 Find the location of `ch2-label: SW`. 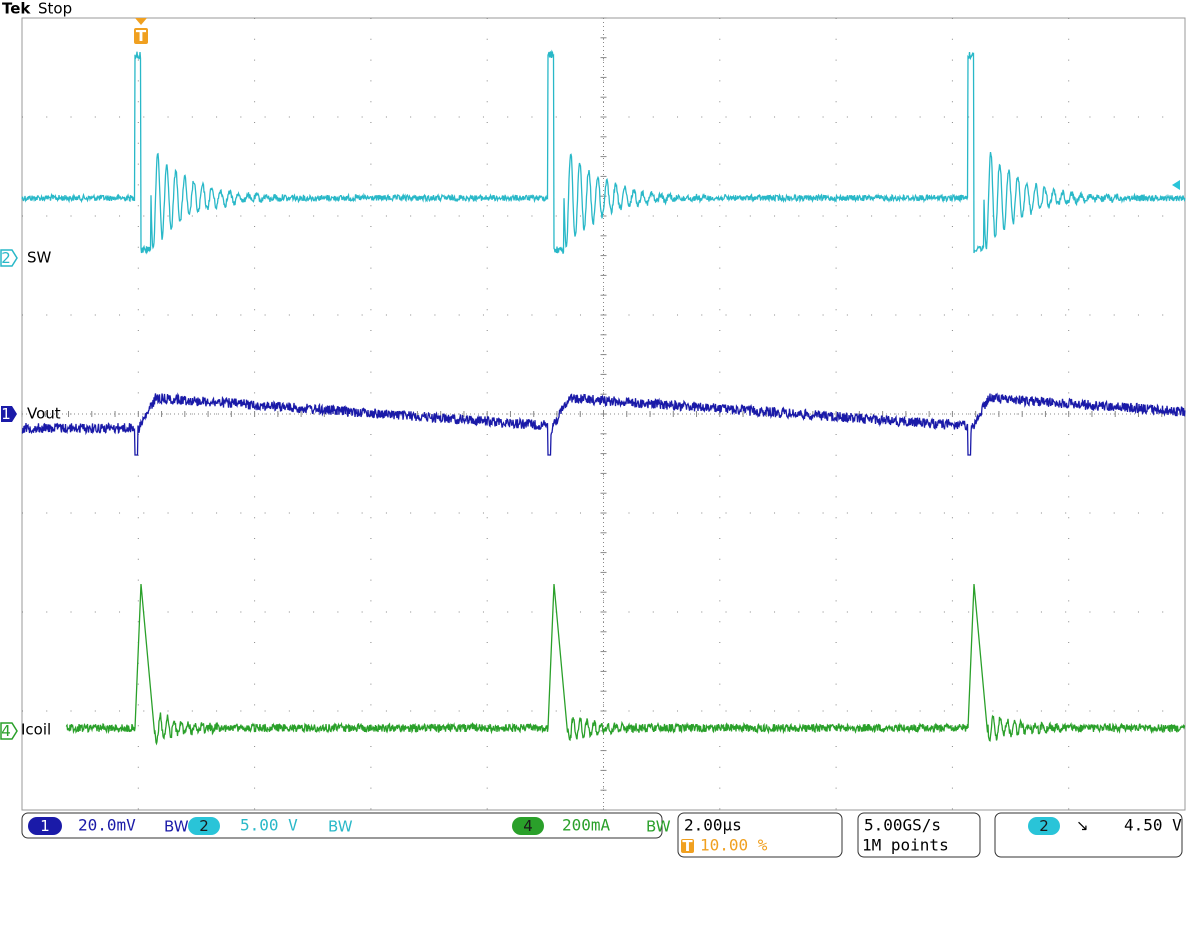

ch2-label: SW is located at coordinates (39, 258).